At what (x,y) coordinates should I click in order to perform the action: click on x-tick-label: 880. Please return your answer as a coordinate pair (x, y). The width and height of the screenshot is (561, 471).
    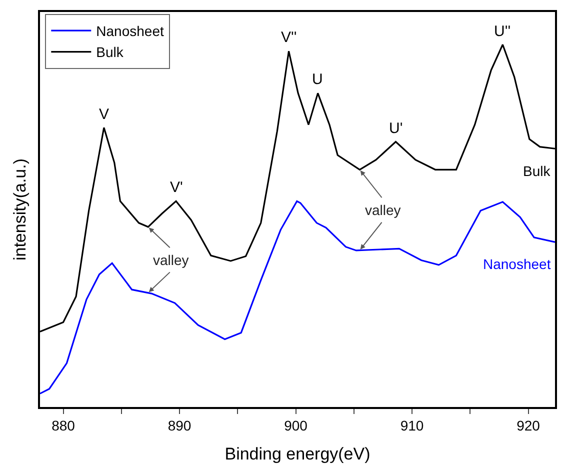
    Looking at the image, I should click on (64, 426).